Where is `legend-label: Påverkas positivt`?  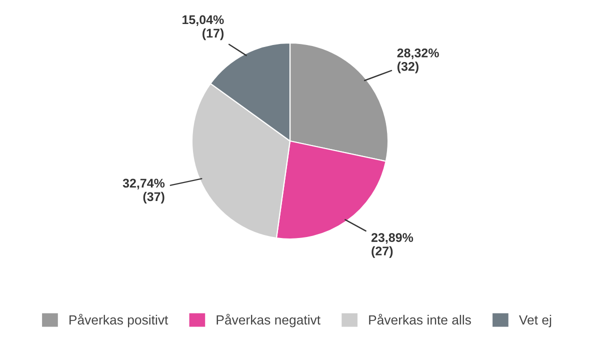
legend-label: Påverkas positivt is located at coordinates (119, 321).